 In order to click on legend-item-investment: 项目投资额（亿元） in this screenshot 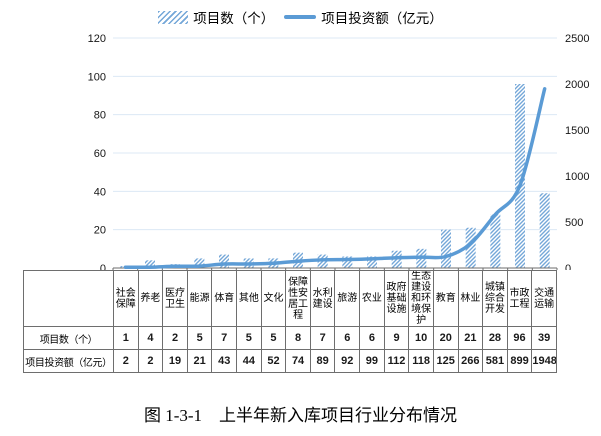, I will do `click(363, 17)`.